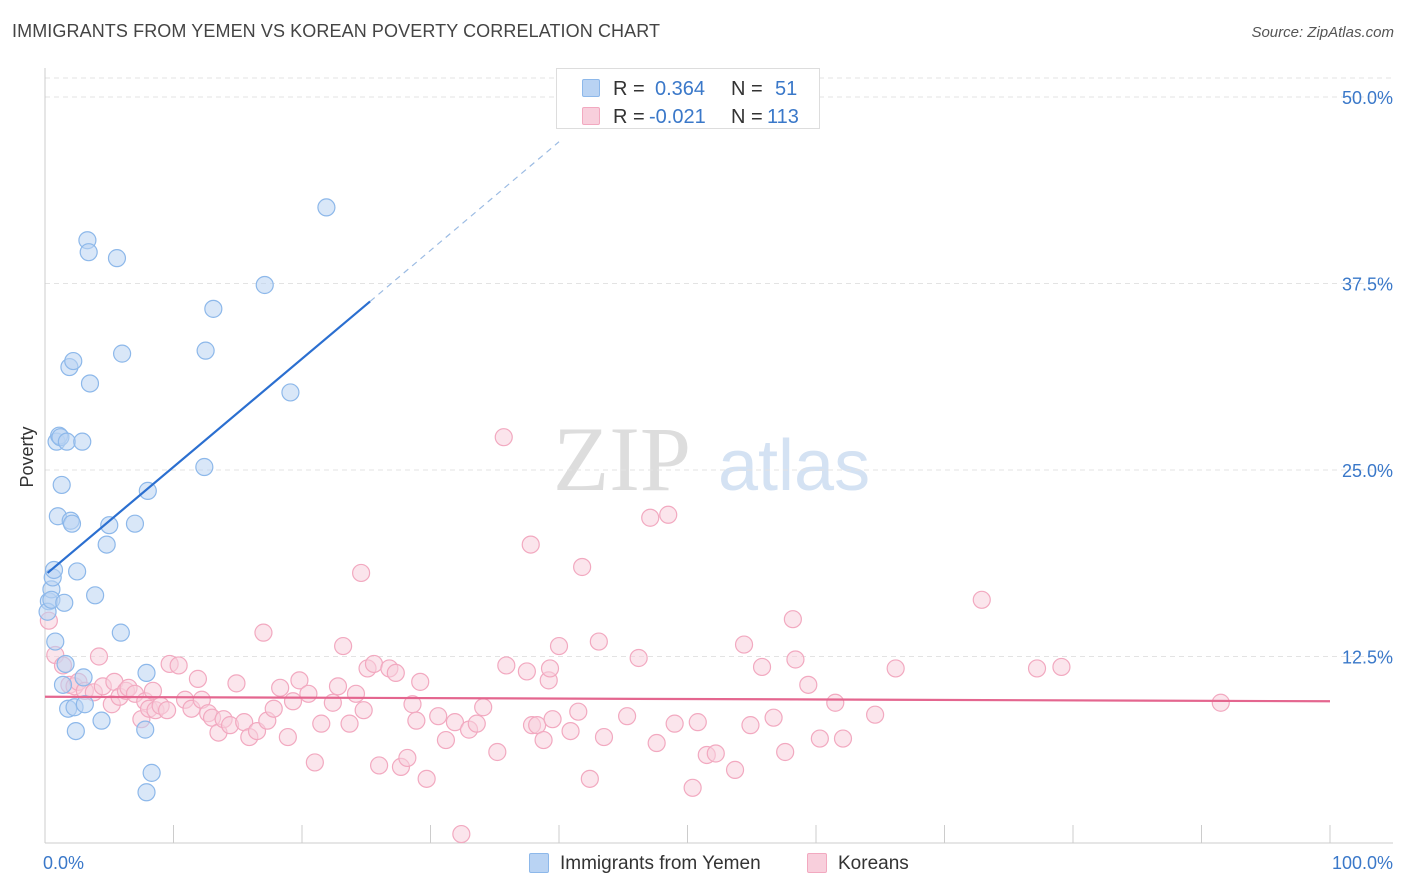 This screenshot has height=892, width=1406. I want to click on stats-row-koreans: R = -0.021 N = 113, so click(688, 115).